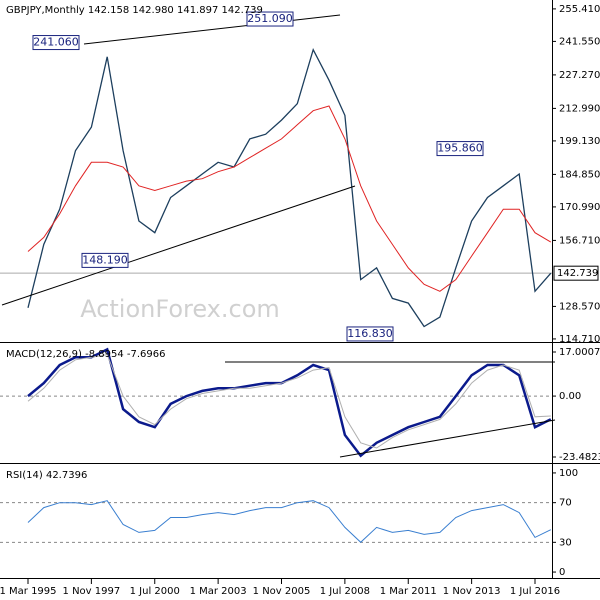 This screenshot has width=600, height=600. Describe the element at coordinates (570, 396) in the screenshot. I see `y-tick-label: 0.00` at that location.